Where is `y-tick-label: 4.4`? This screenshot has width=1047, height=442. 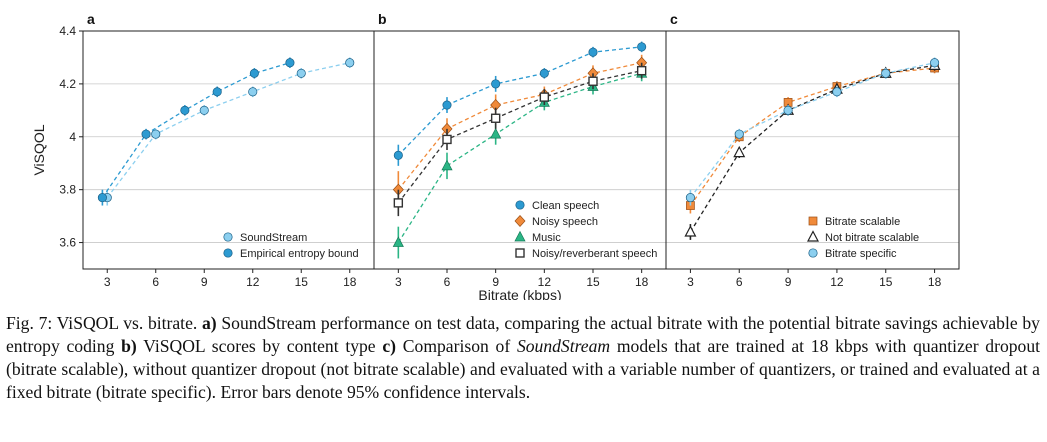 y-tick-label: 4.4 is located at coordinates (67, 31).